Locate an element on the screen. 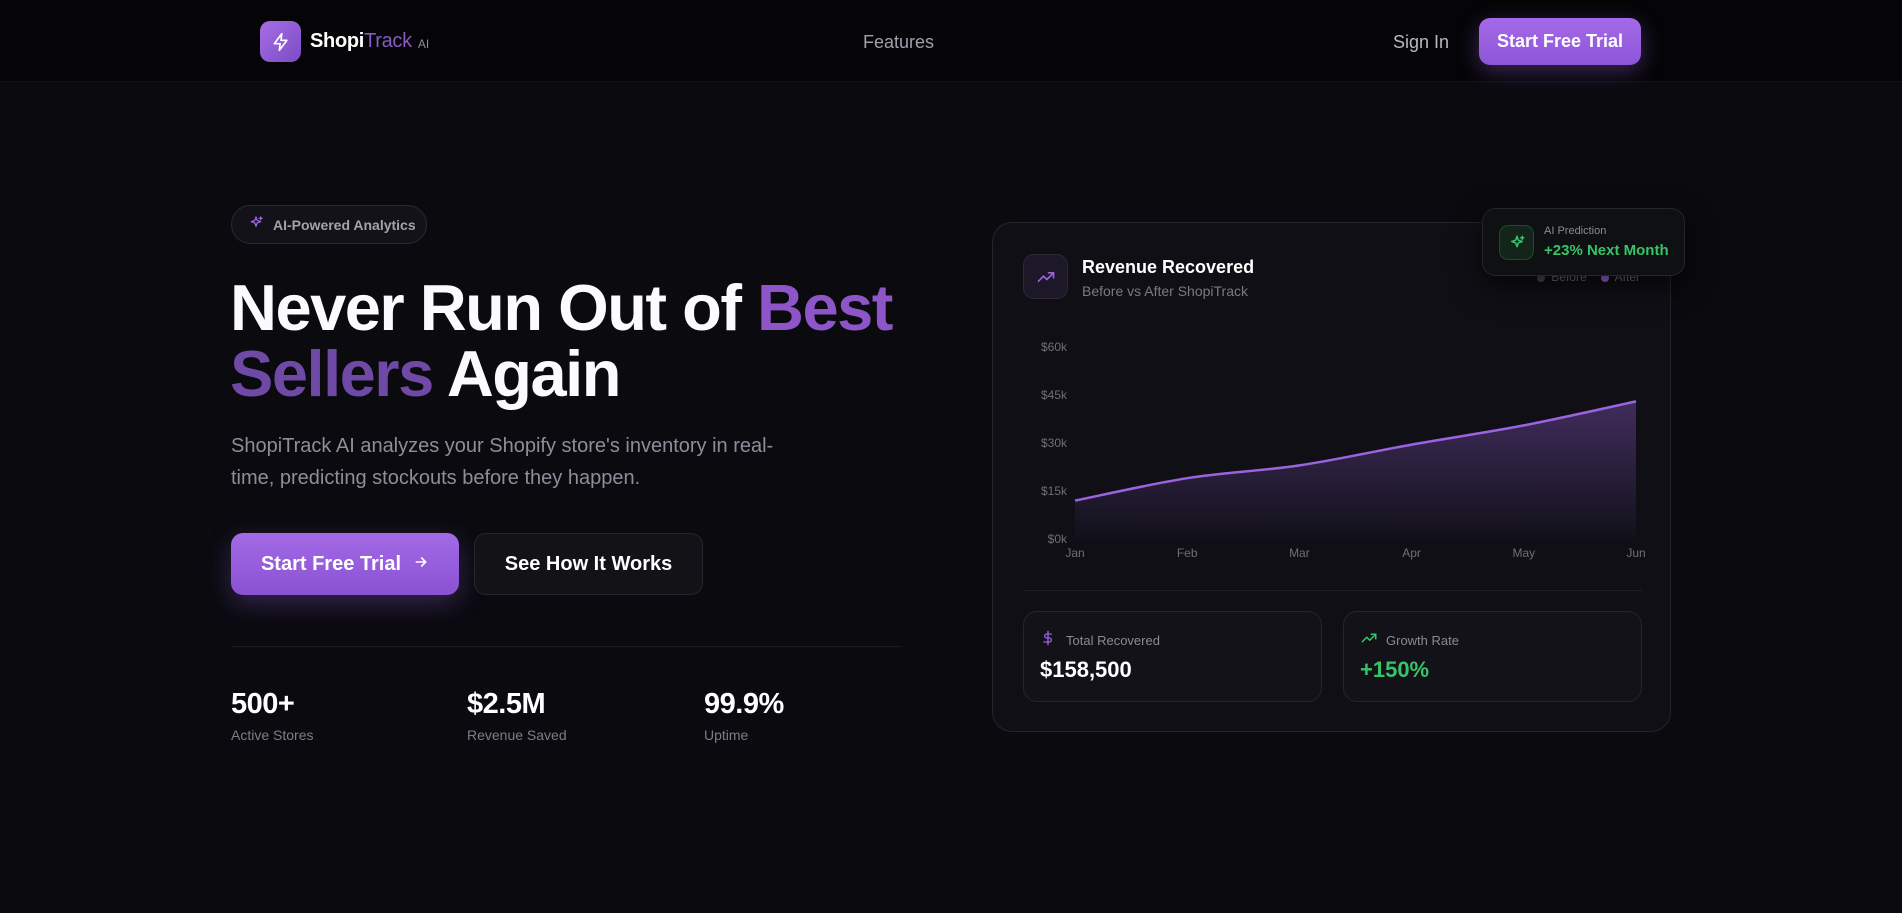 The height and width of the screenshot is (913, 1902). ai-analytics-pill: AI-Powered Analytics is located at coordinates (329, 224).